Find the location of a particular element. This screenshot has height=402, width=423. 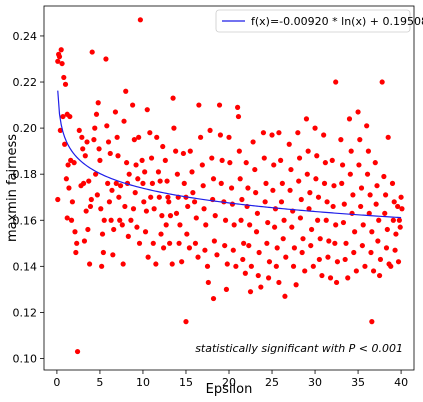

legend-box is located at coordinates (313, 21).